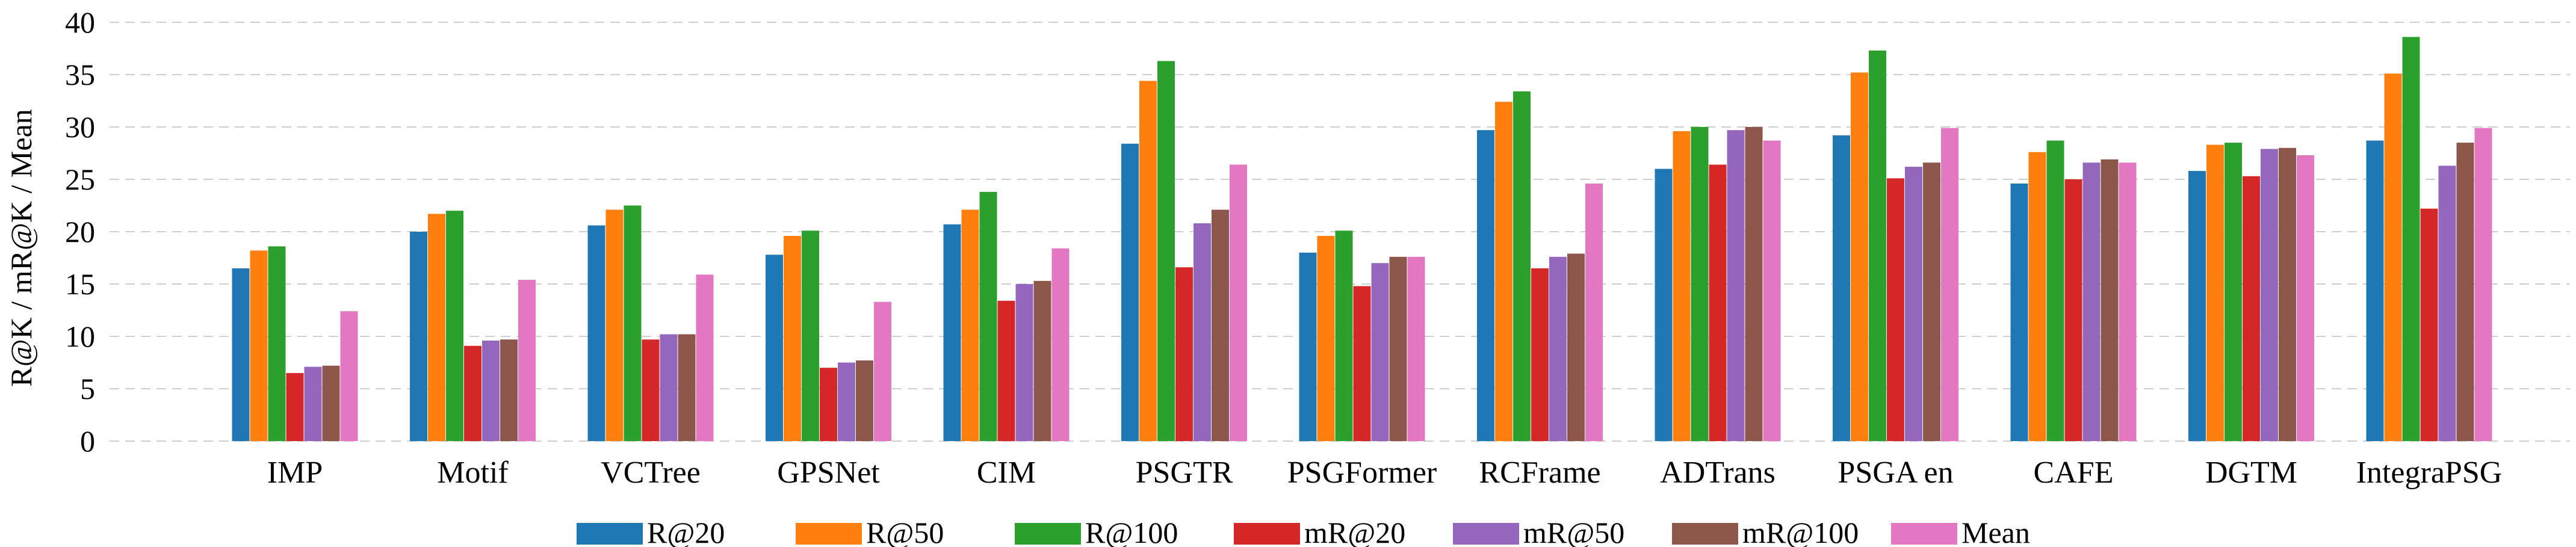 The height and width of the screenshot is (547, 2576). Describe the element at coordinates (88, 441) in the screenshot. I see `y-tick-label: 0` at that location.